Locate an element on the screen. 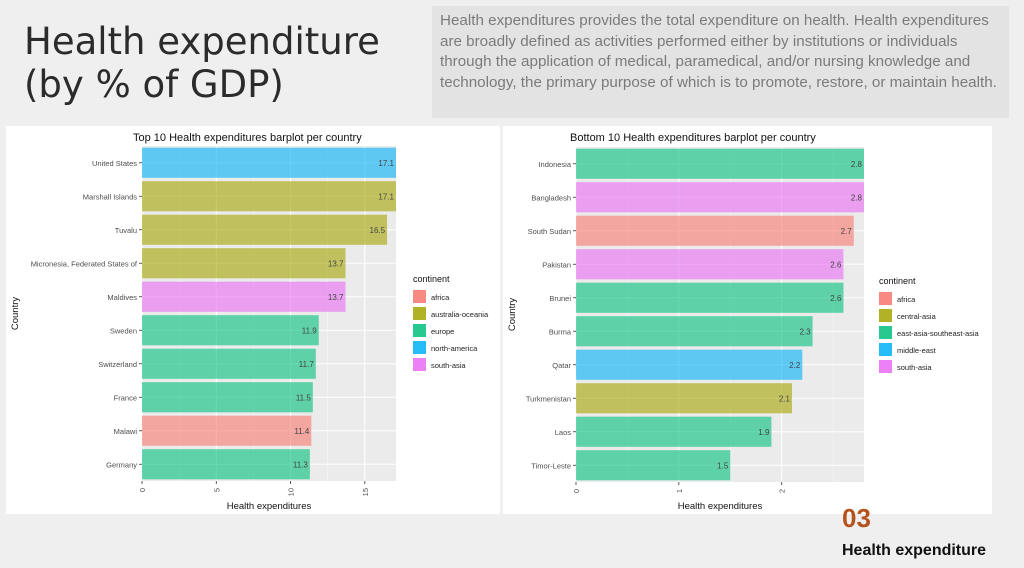 The width and height of the screenshot is (1024, 568). bar-value-label: 2.3 is located at coordinates (805, 331).